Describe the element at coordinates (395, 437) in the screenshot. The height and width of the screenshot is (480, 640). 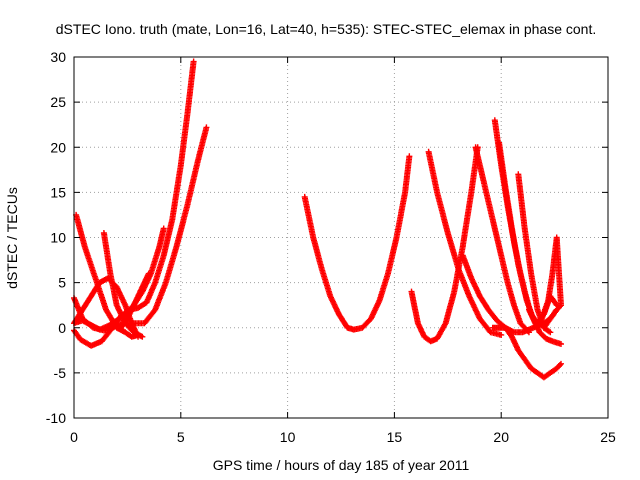
I see `x-tick-label: 15` at that location.